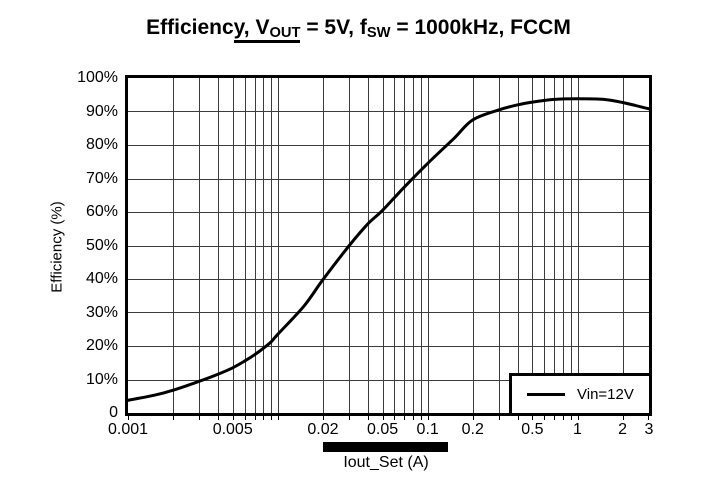  What do you see at coordinates (285, 33) in the screenshot?
I see `title-subscript-vout: OUT` at bounding box center [285, 33].